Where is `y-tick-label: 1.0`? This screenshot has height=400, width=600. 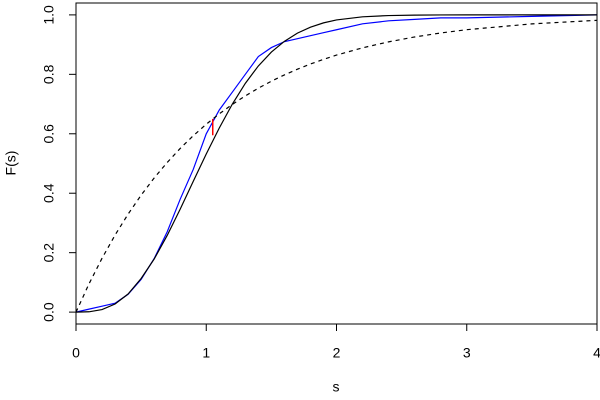
y-tick-label: 1.0 is located at coordinates (49, 15).